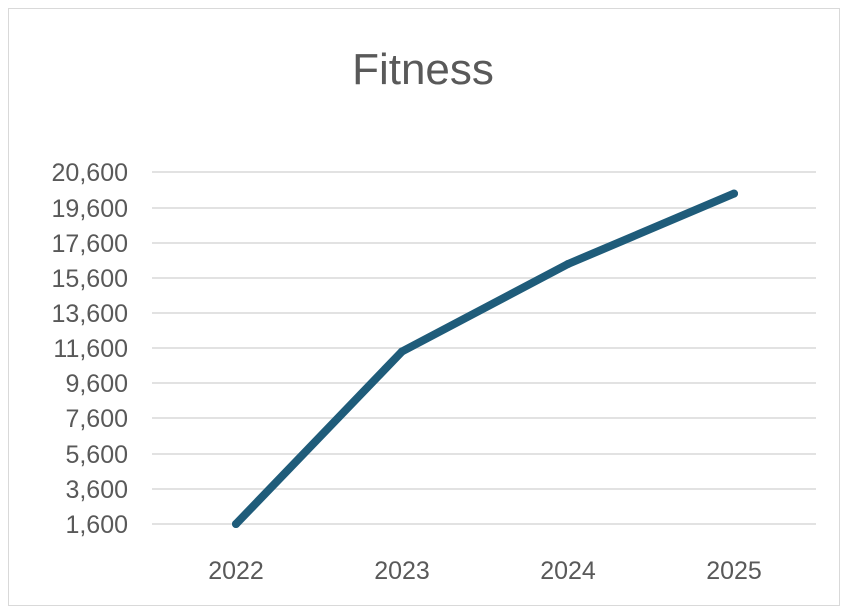 This screenshot has width=846, height=609. What do you see at coordinates (90, 244) in the screenshot?
I see `y-tick-label: 17,600` at bounding box center [90, 244].